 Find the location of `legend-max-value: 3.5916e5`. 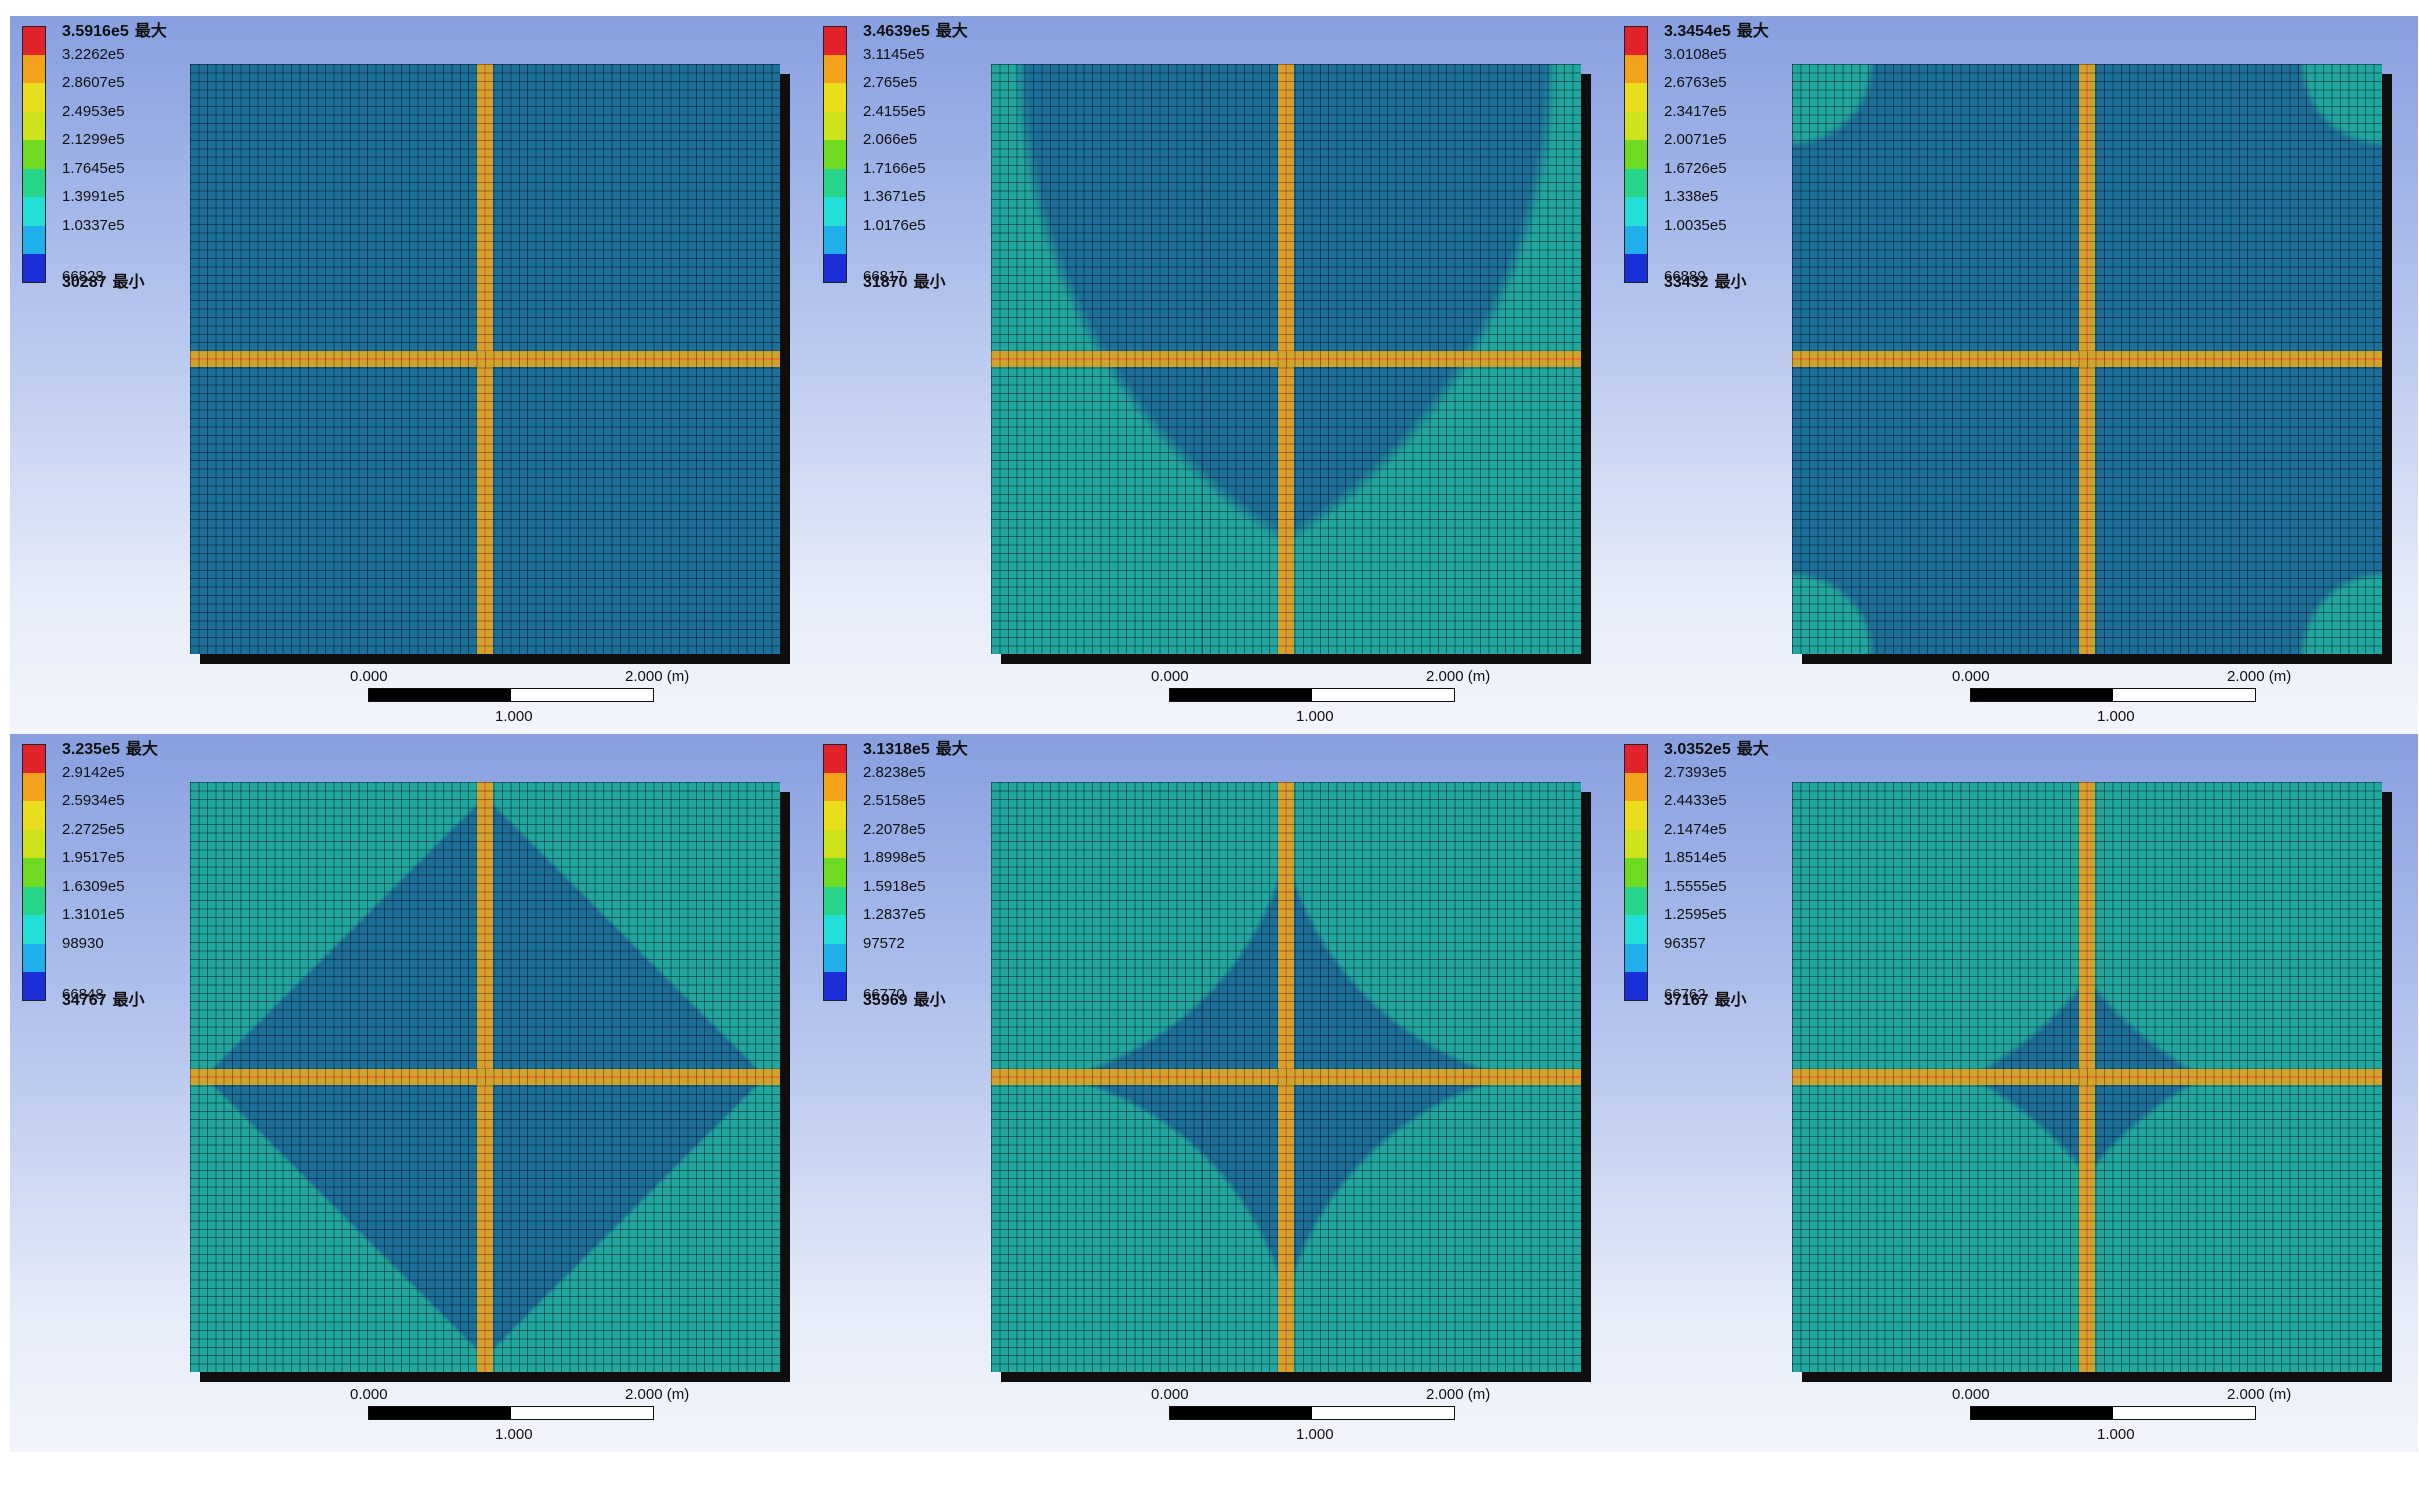

legend-max-value: 3.5916e5 is located at coordinates (95, 31).